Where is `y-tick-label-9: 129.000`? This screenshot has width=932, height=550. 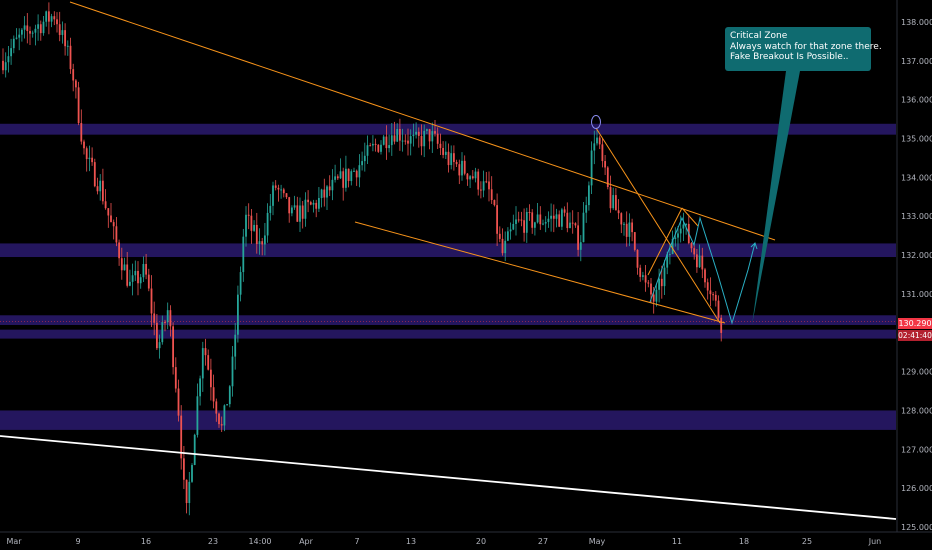
y-tick-label-9: 129.000 is located at coordinates (916, 372).